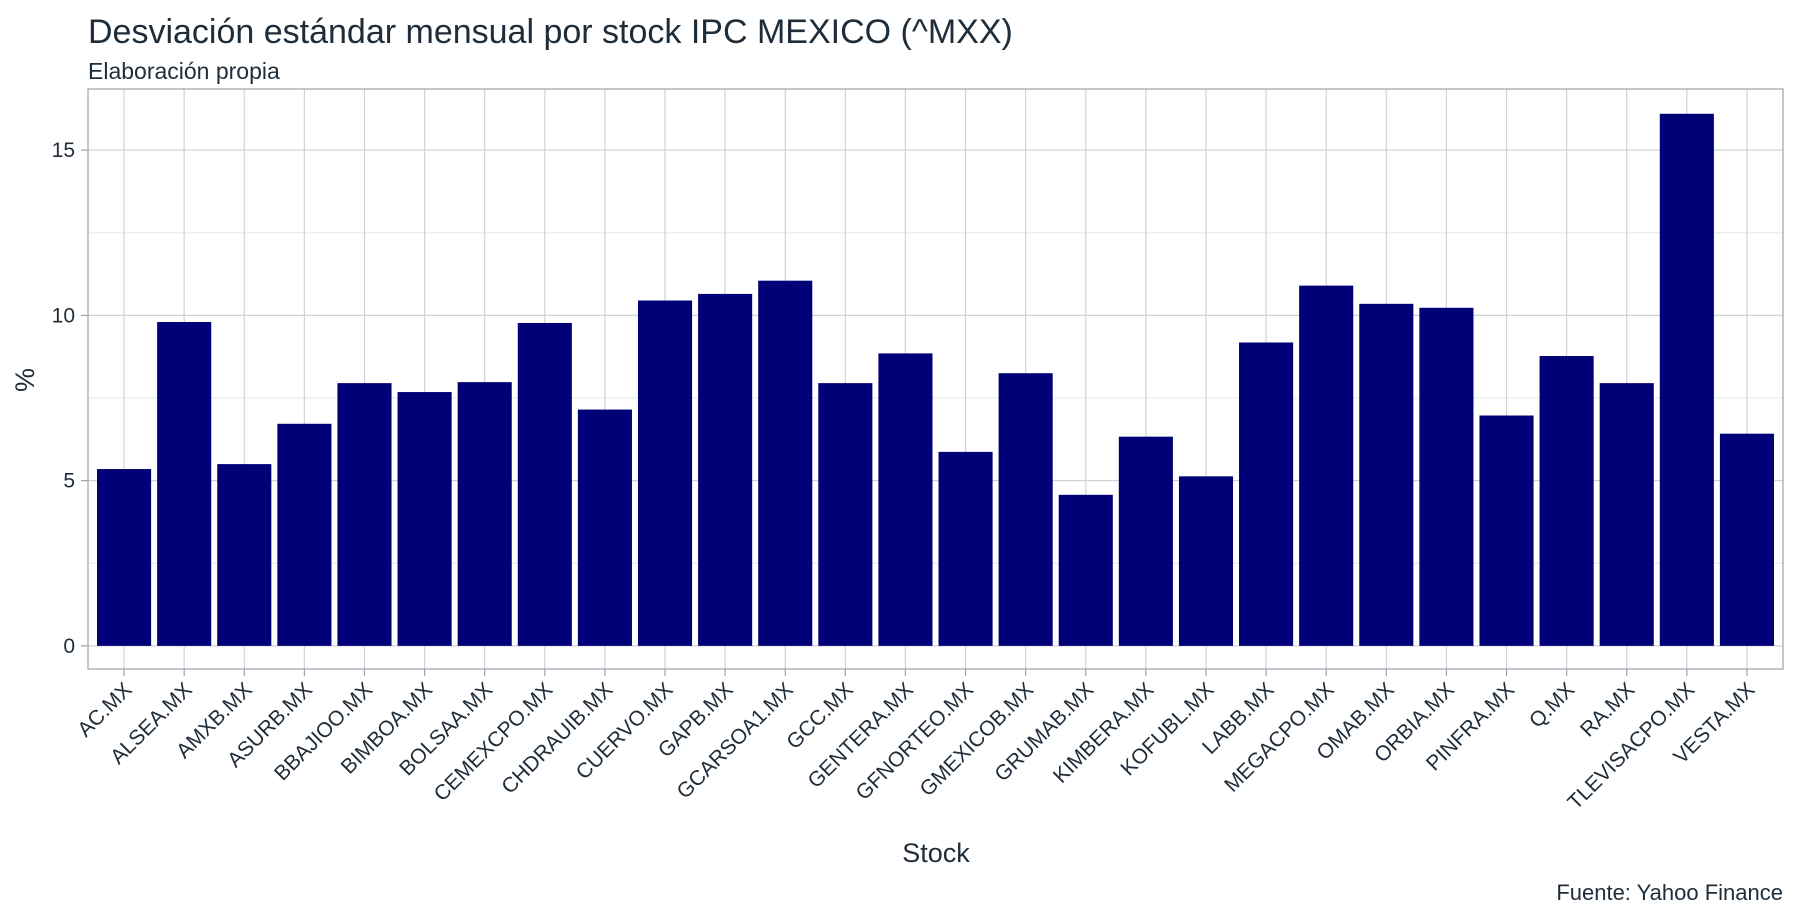 This screenshot has width=1798, height=918. What do you see at coordinates (1746, 539) in the screenshot?
I see `bar-VESTA.MX` at bounding box center [1746, 539].